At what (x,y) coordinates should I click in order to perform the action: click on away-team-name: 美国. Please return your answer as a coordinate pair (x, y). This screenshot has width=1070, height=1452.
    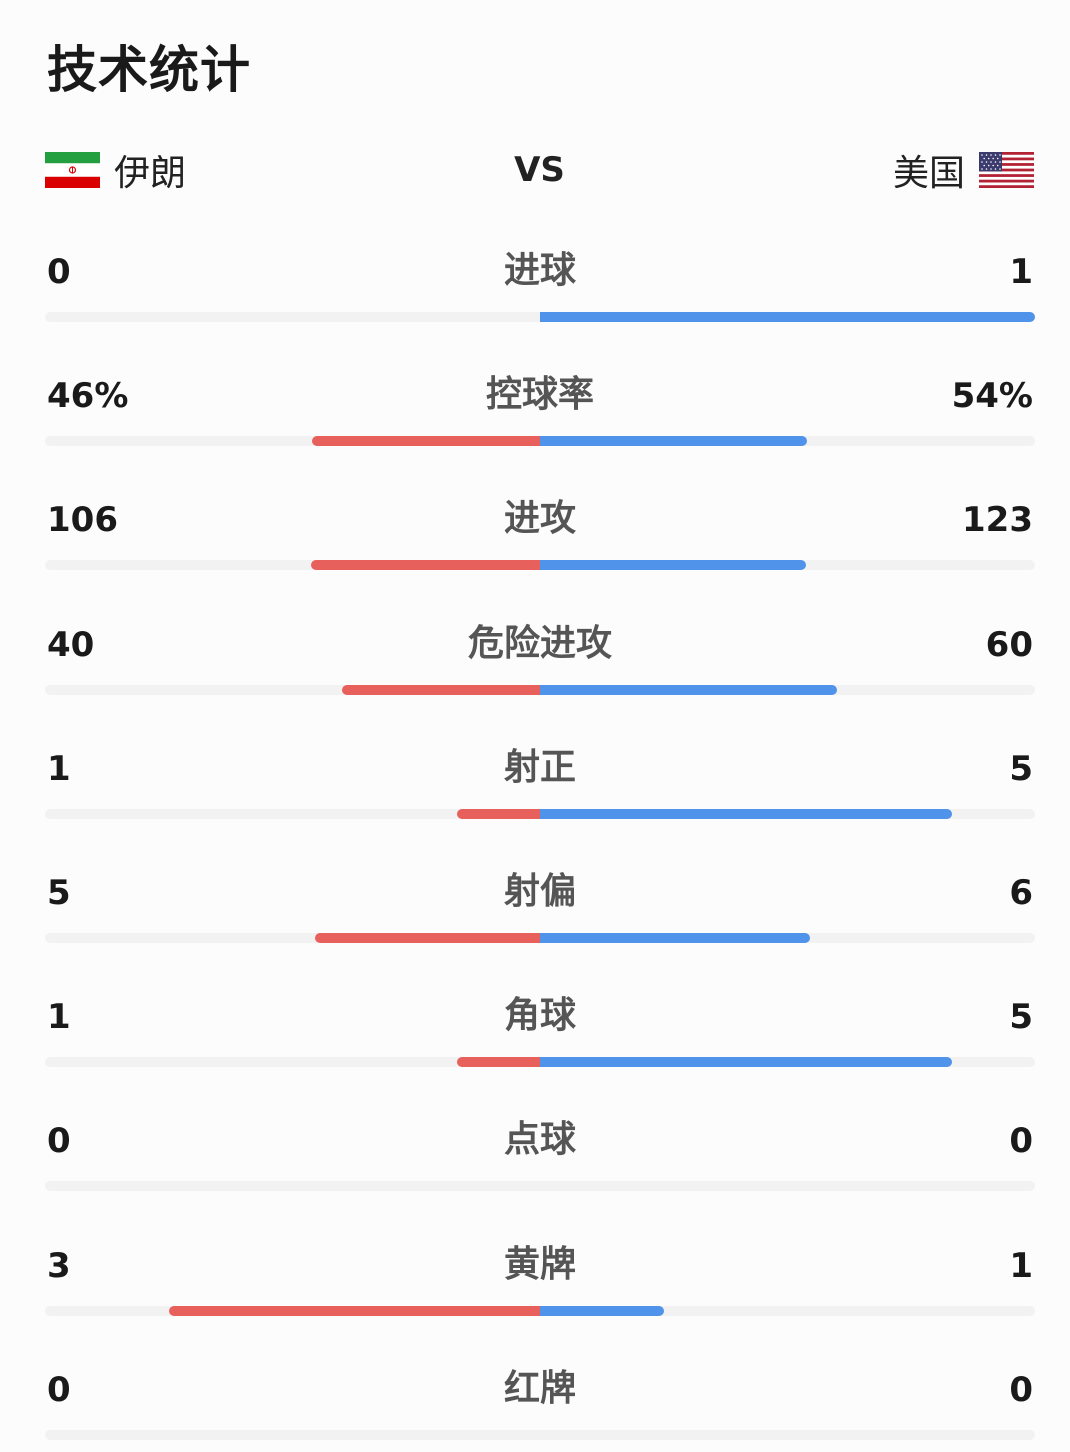
    Looking at the image, I should click on (928, 173).